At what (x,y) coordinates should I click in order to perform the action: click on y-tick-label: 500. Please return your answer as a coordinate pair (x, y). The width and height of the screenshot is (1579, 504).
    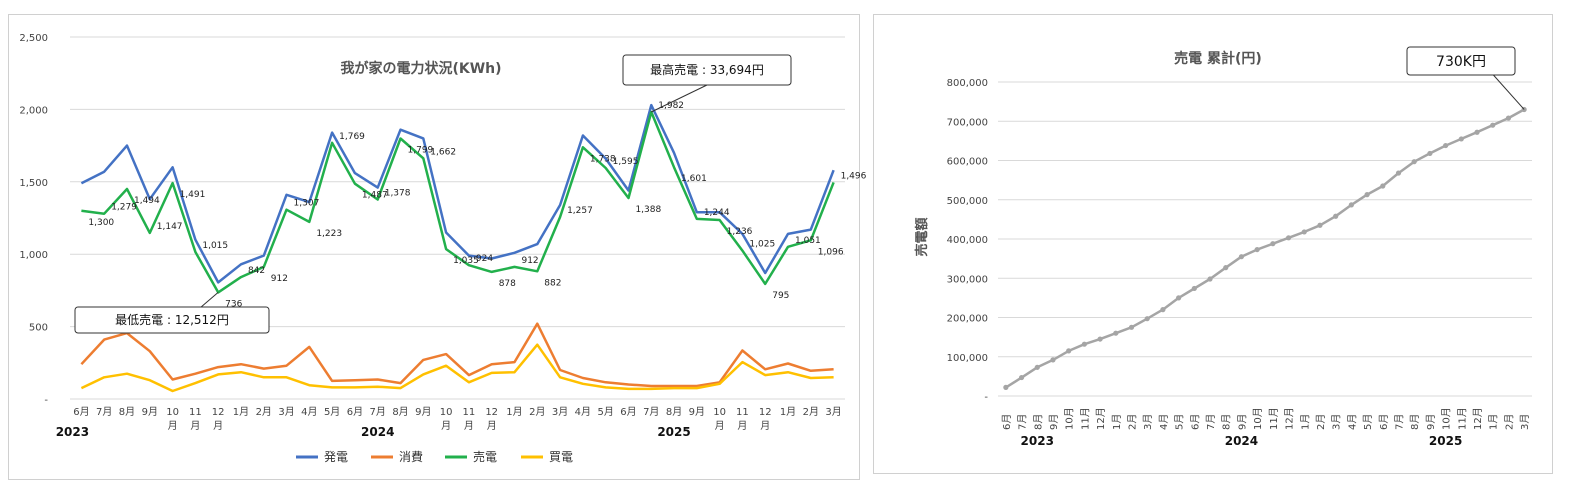
    Looking at the image, I should click on (38, 328).